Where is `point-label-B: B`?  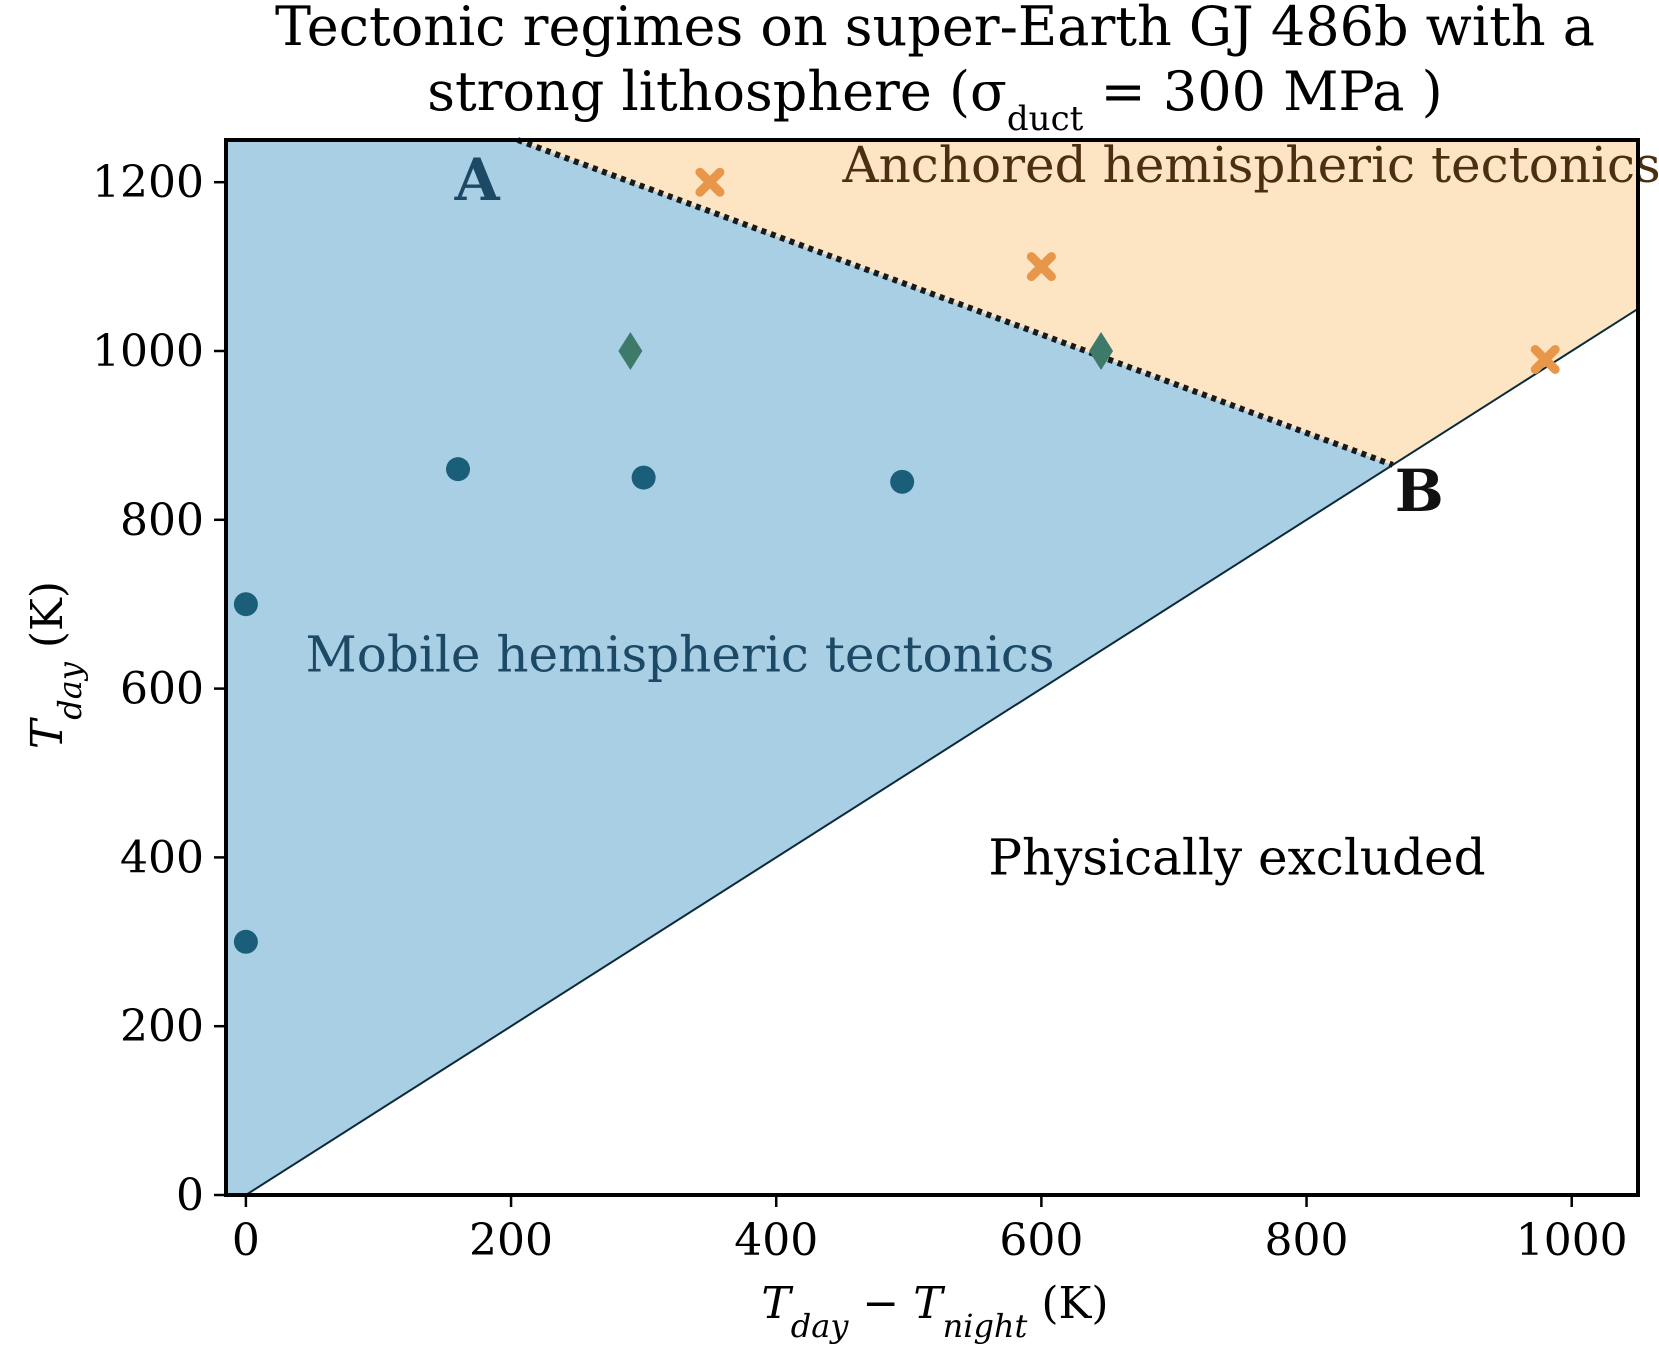
point-label-B: B is located at coordinates (1419, 491).